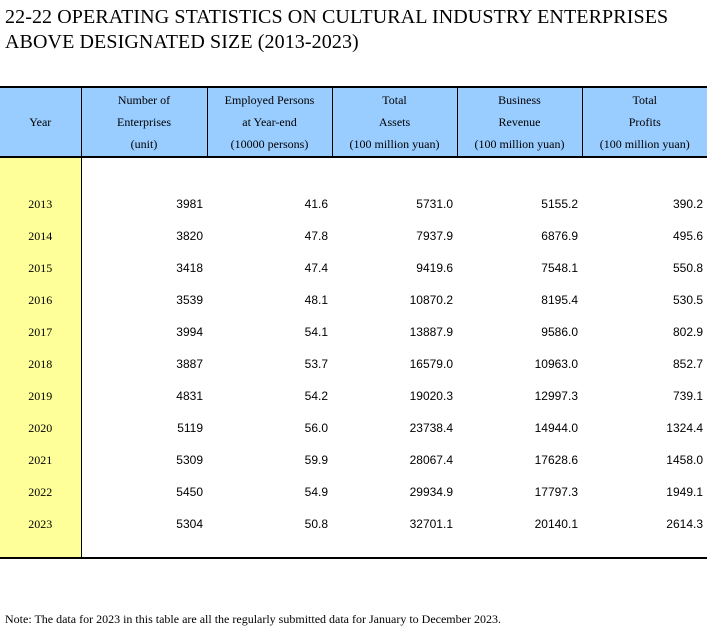  I want to click on table-row: 2015 3418 47.4 9419.6 7548.1 550.8, so click(353, 268).